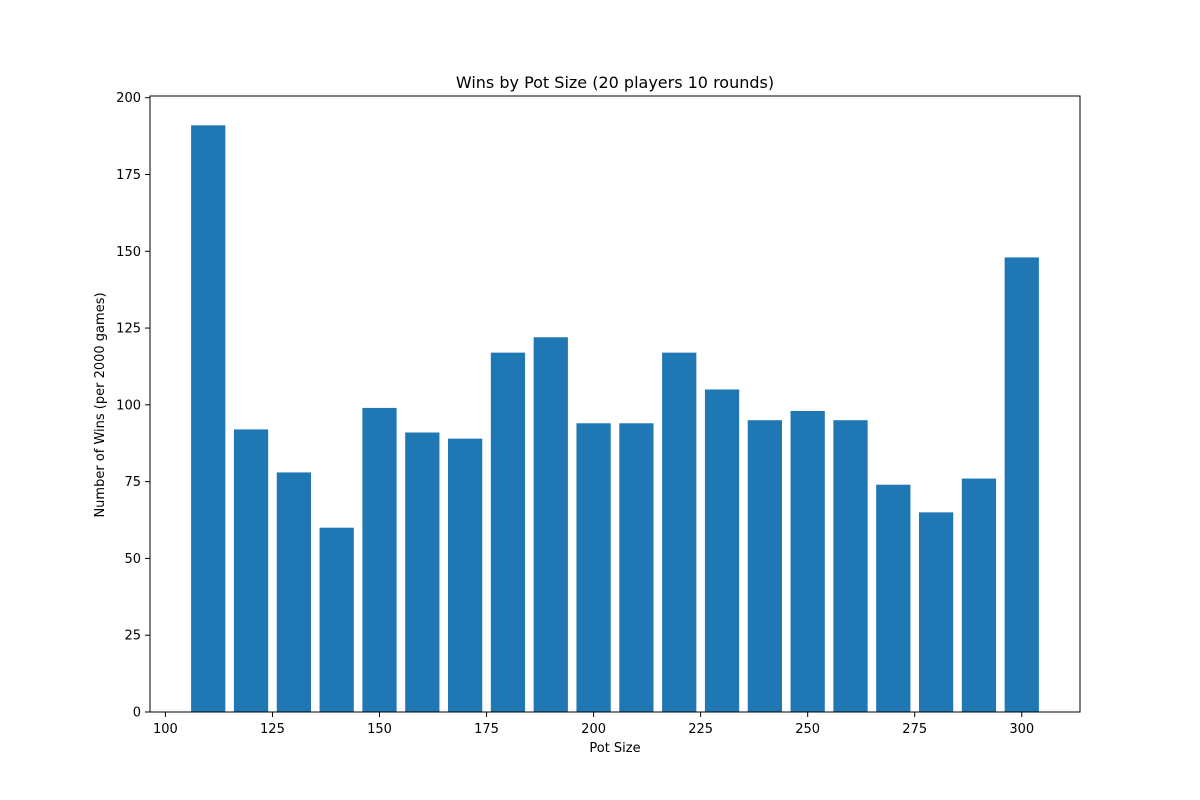 The width and height of the screenshot is (1200, 800). Describe the element at coordinates (132, 482) in the screenshot. I see `y-tick-label: 75` at that location.